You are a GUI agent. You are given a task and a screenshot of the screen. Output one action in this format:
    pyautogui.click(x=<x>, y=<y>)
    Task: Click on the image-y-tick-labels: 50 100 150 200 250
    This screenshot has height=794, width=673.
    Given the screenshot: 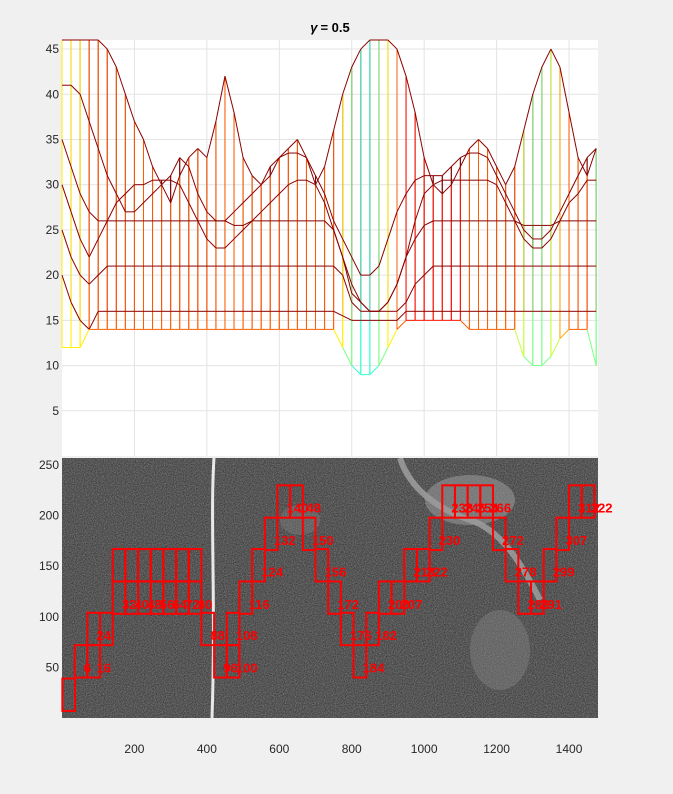 What is the action you would take?
    pyautogui.click(x=49, y=566)
    